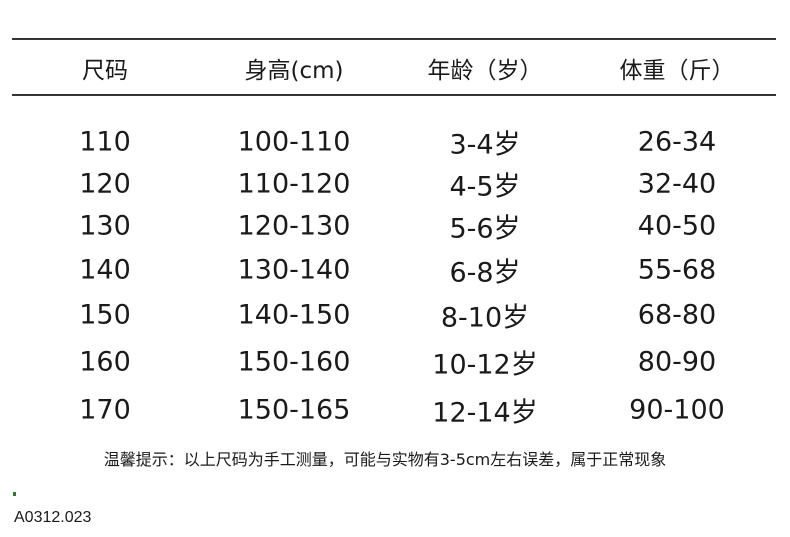 This screenshot has width=790, height=537. I want to click on column-header: 体重（斤）, so click(677, 71).